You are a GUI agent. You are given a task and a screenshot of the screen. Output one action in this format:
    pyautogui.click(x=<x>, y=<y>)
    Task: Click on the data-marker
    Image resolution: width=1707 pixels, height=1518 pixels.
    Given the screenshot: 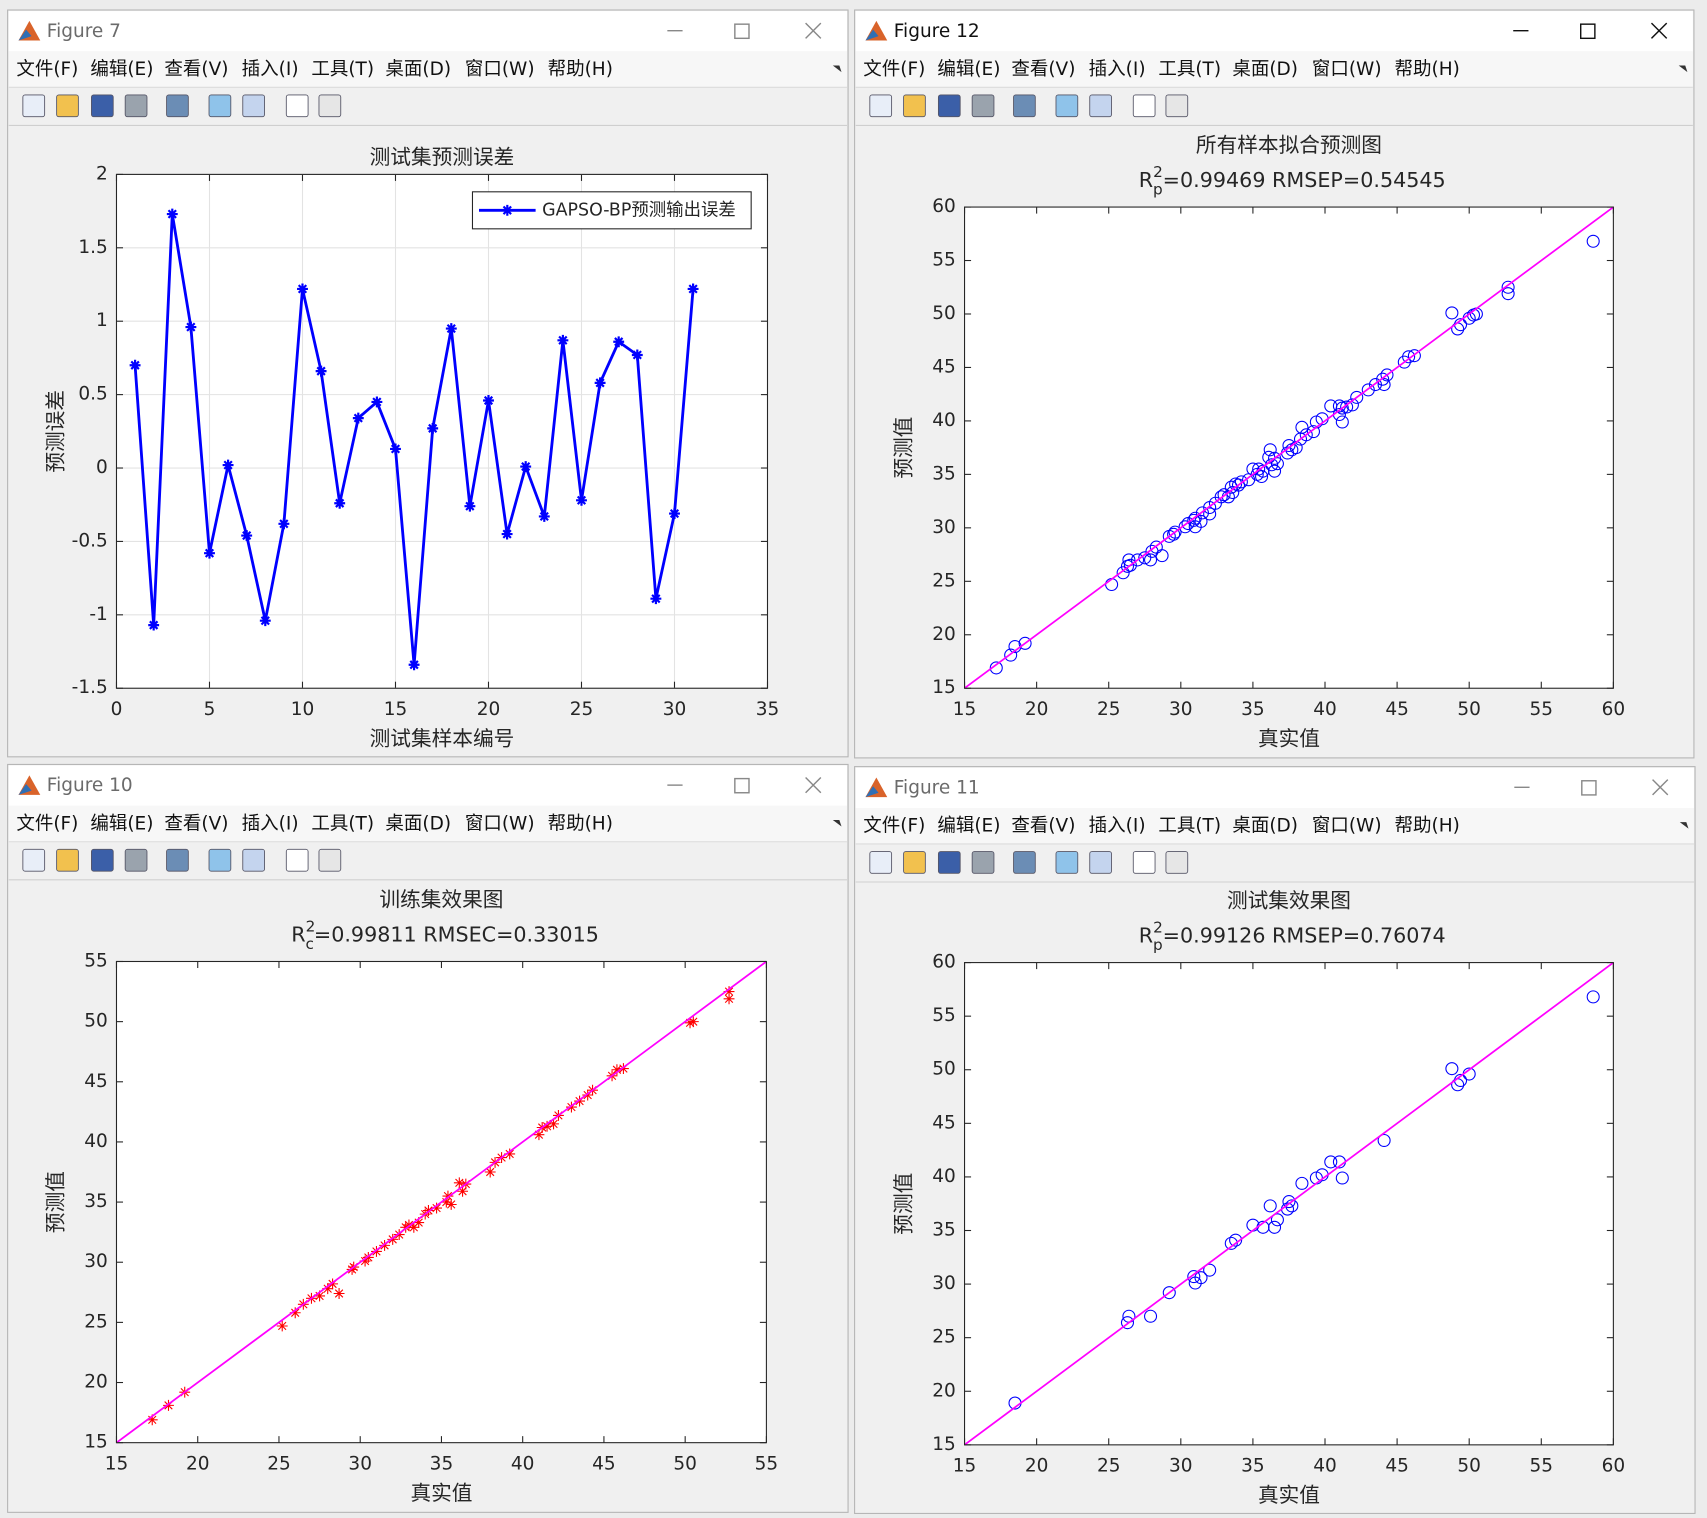 What is the action you would take?
    pyautogui.click(x=340, y=503)
    